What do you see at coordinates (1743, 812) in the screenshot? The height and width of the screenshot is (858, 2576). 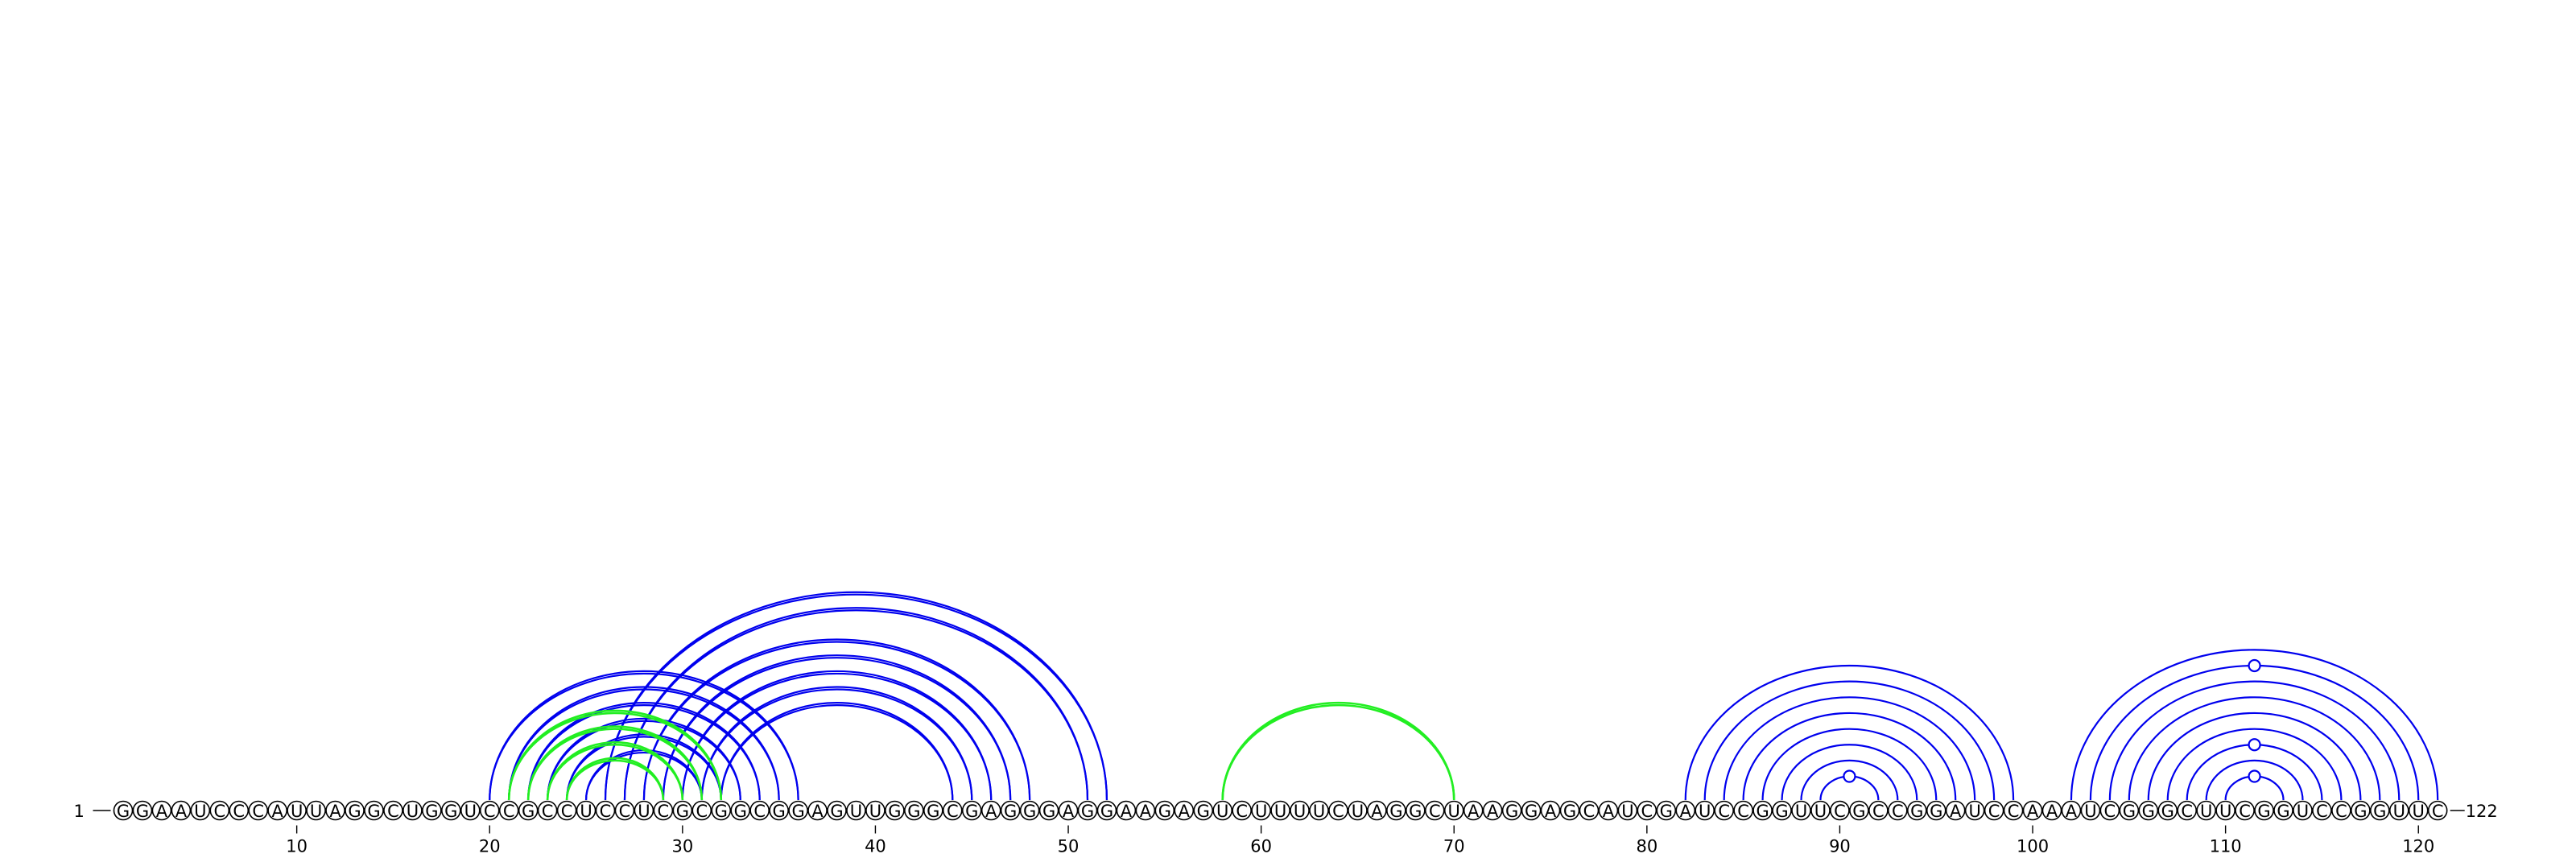 I see `nucleotide-letter-85: C` at bounding box center [1743, 812].